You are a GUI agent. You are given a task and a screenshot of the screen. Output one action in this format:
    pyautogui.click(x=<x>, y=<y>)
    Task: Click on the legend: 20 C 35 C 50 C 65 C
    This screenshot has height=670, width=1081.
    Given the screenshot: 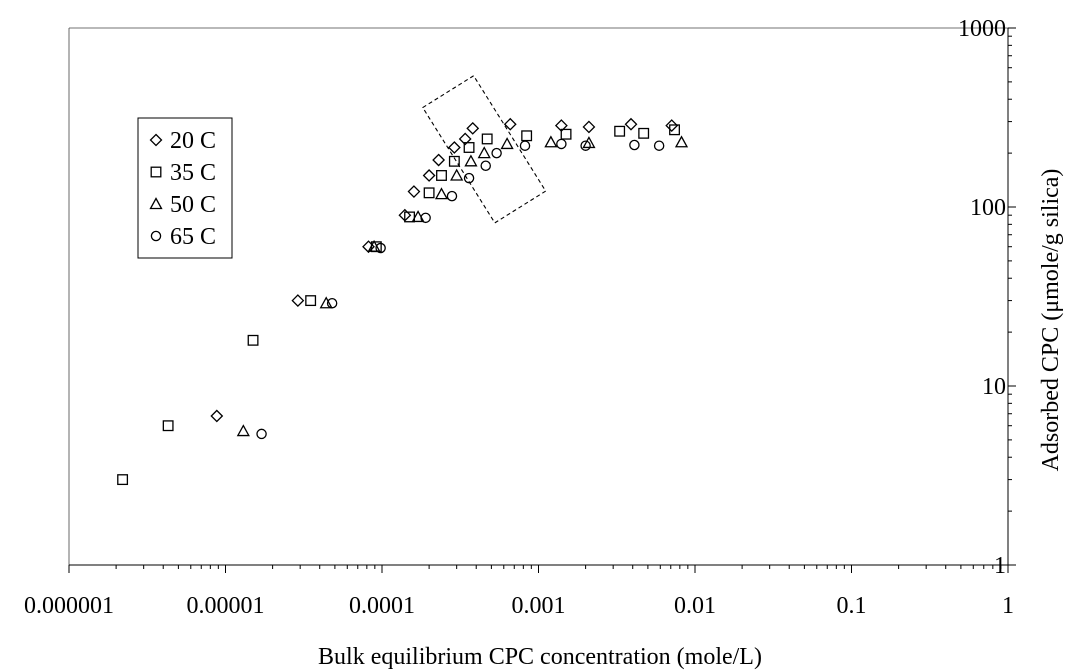 What is the action you would take?
    pyautogui.click(x=185, y=188)
    